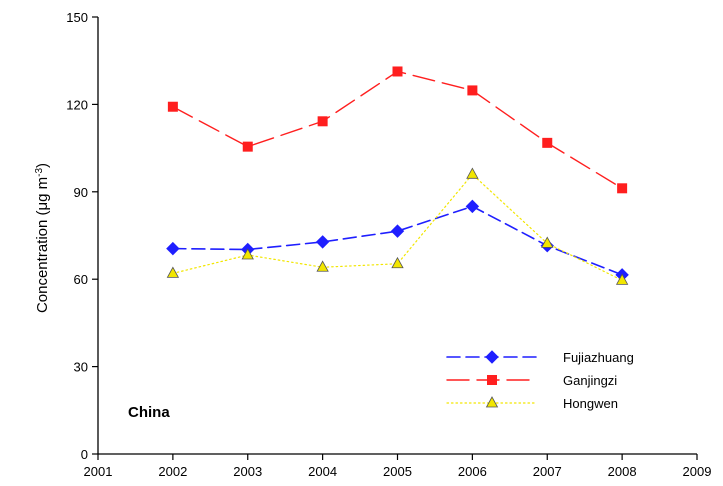 The width and height of the screenshot is (723, 486). I want to click on series-fujiazhuang, so click(397, 240).